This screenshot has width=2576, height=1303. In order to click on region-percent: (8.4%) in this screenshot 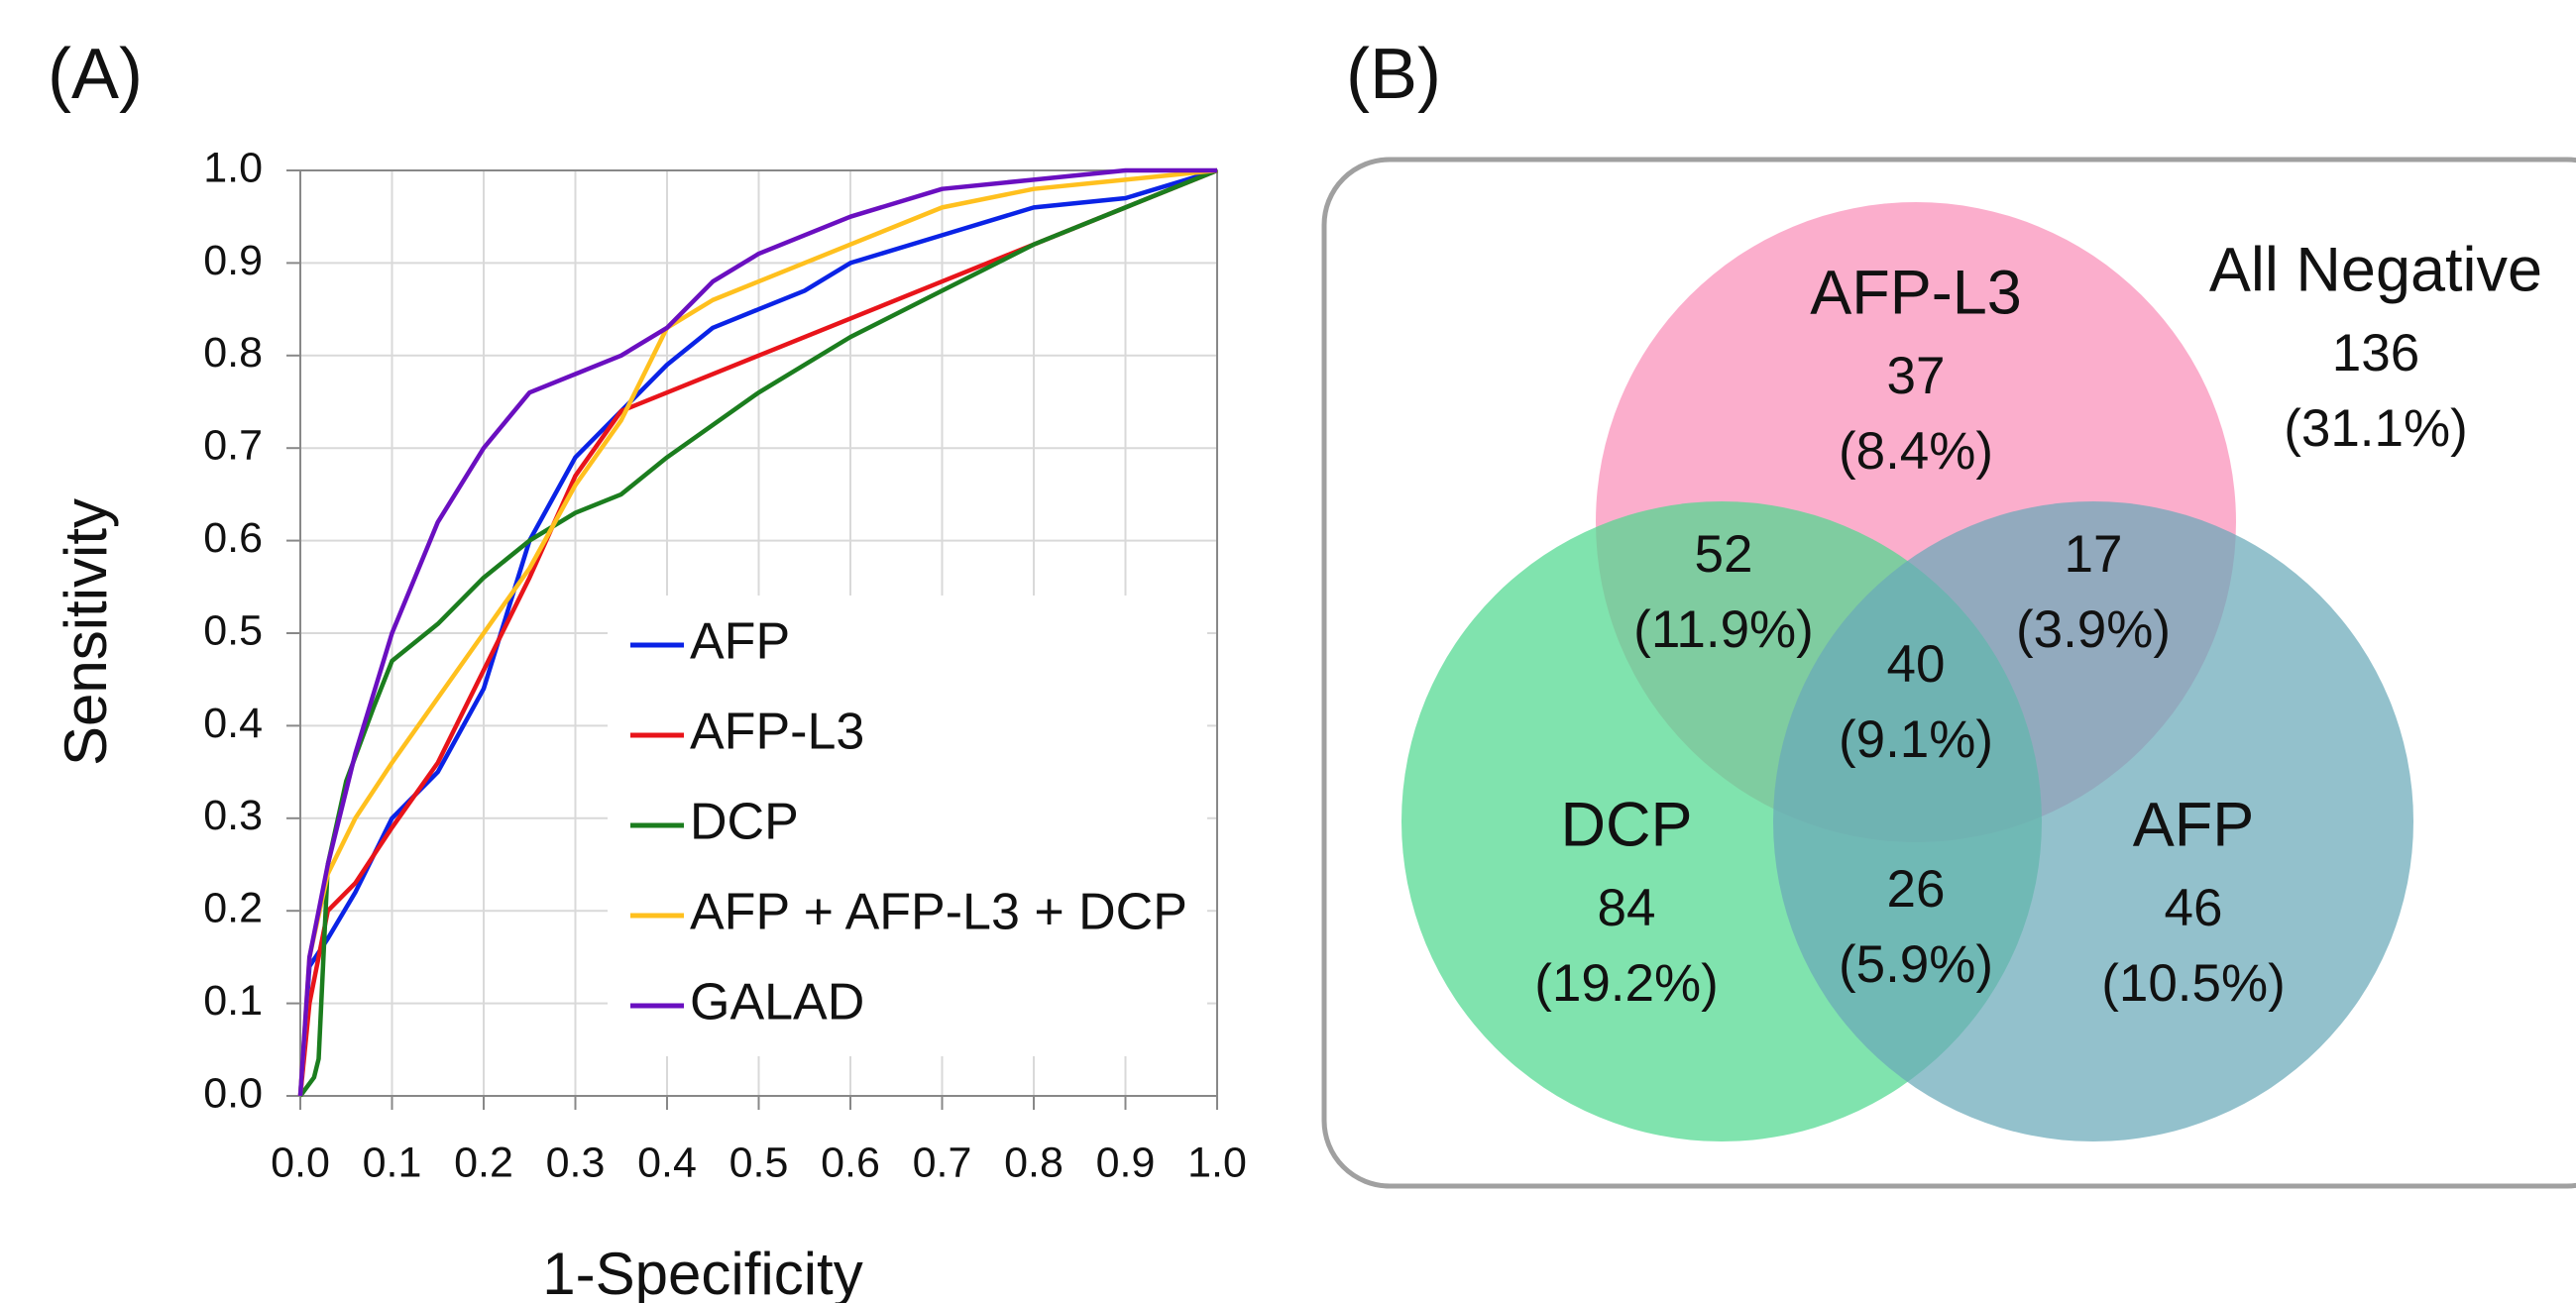, I will do `click(1916, 452)`.